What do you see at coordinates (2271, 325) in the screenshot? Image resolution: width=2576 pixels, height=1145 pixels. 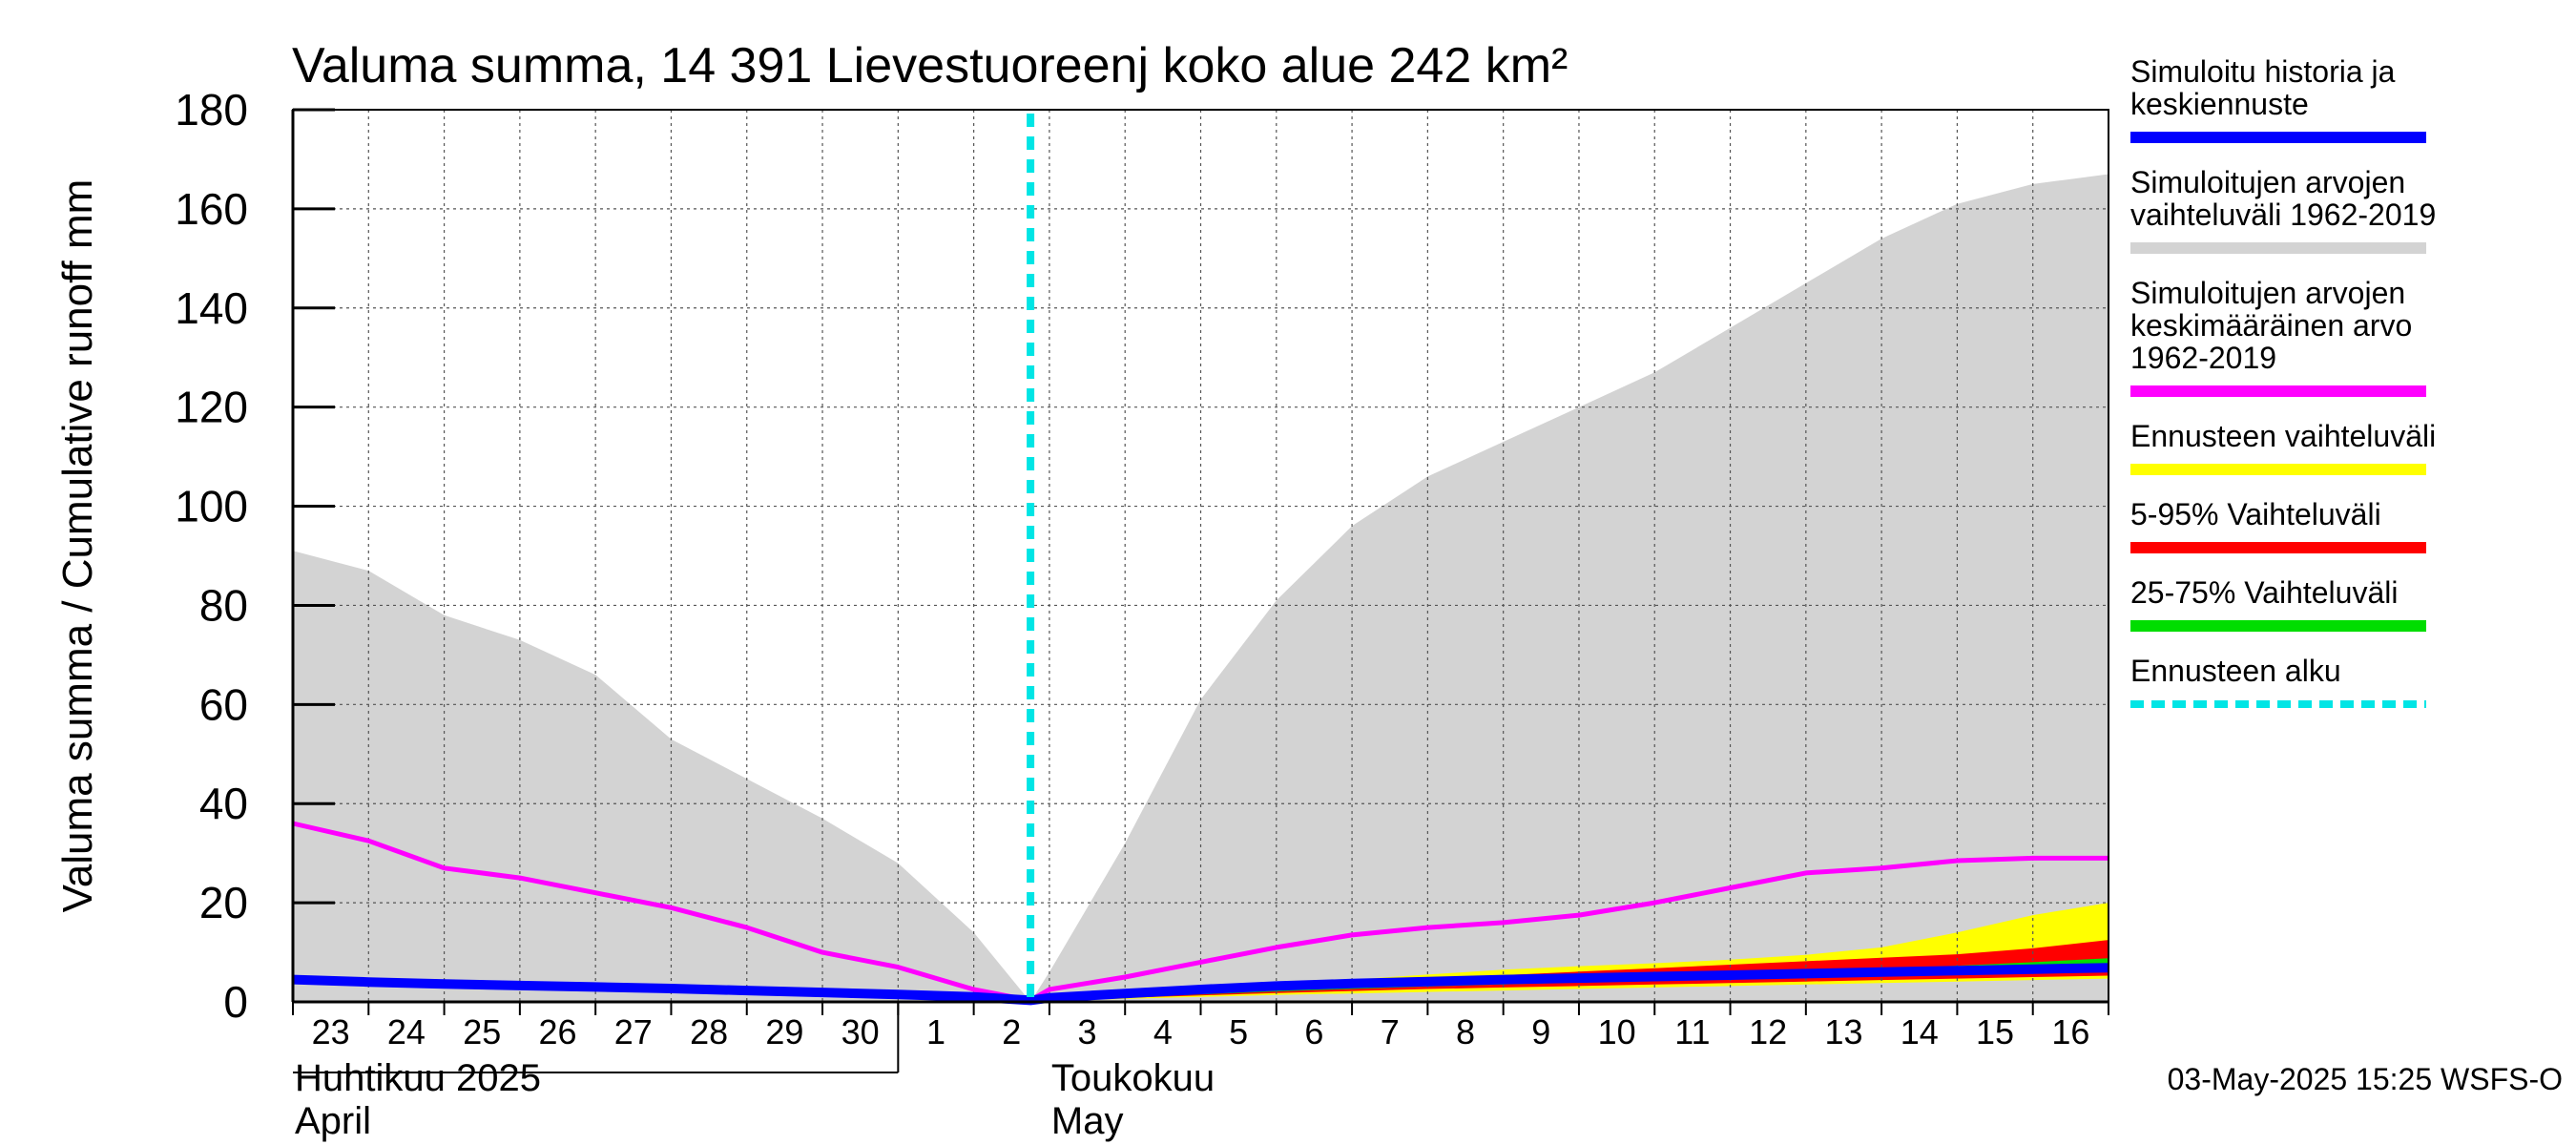 I see `legend-text-2: keskimääräinen arvo` at bounding box center [2271, 325].